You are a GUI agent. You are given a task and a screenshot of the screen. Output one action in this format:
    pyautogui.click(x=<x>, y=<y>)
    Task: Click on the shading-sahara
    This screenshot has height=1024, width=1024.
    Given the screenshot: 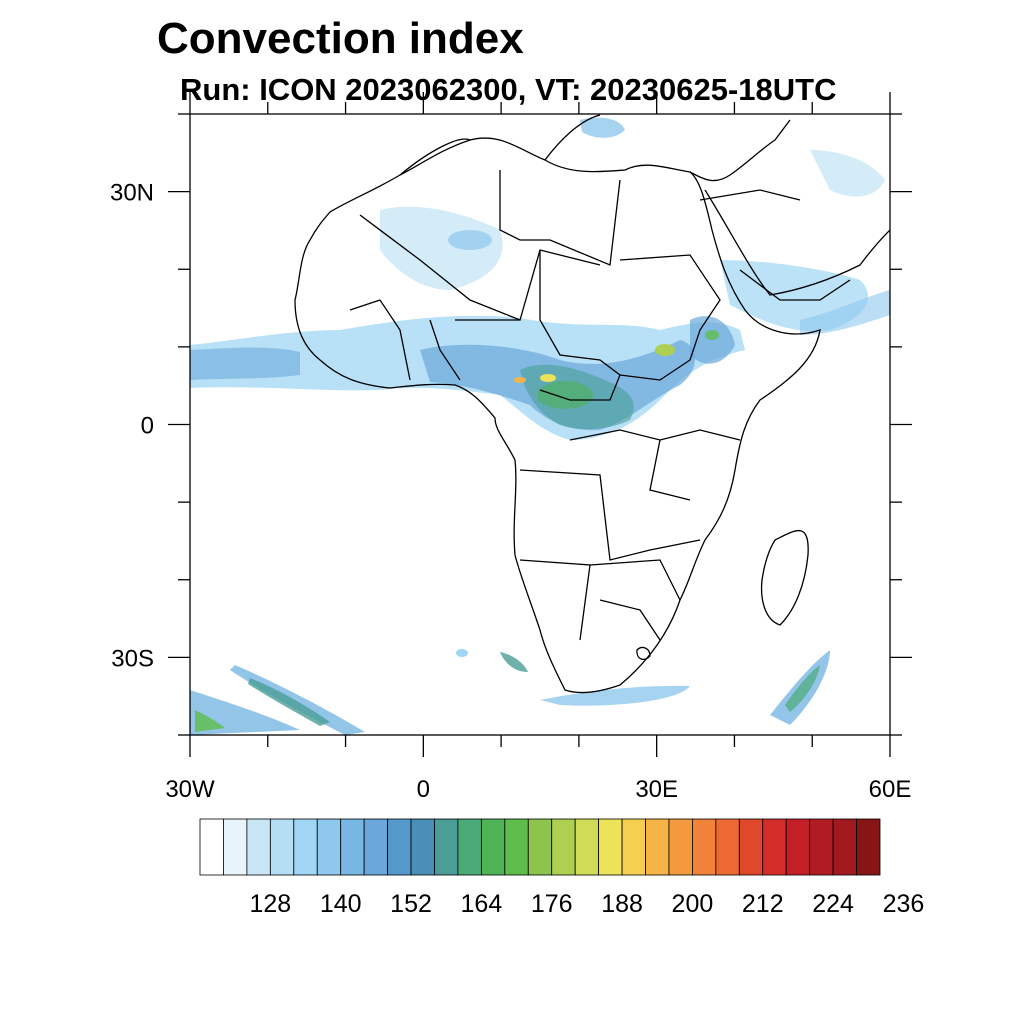 What is the action you would take?
    pyautogui.click(x=441, y=248)
    